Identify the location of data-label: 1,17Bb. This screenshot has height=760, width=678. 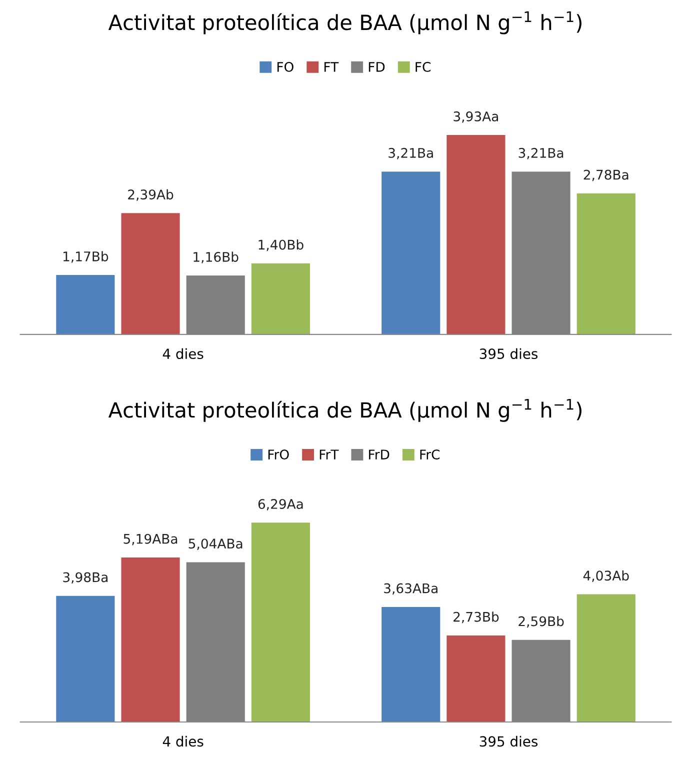
(85, 257).